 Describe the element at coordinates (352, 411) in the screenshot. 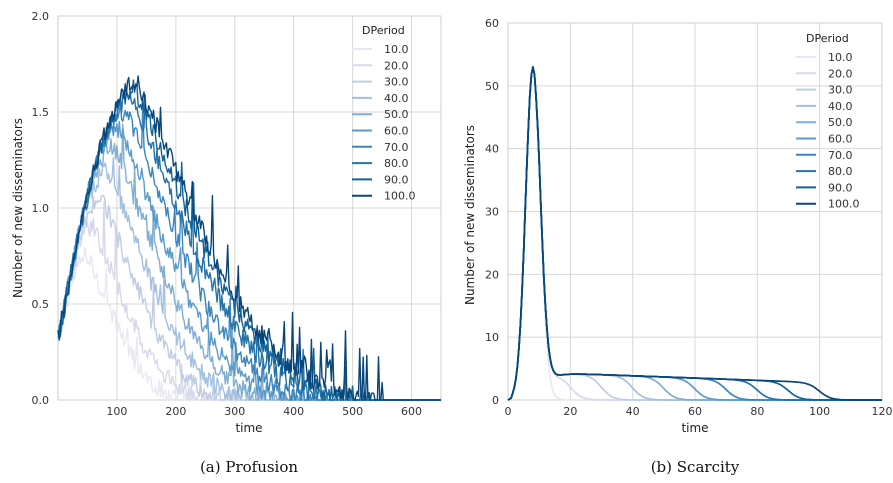

I see `x-tick-label: 500` at that location.